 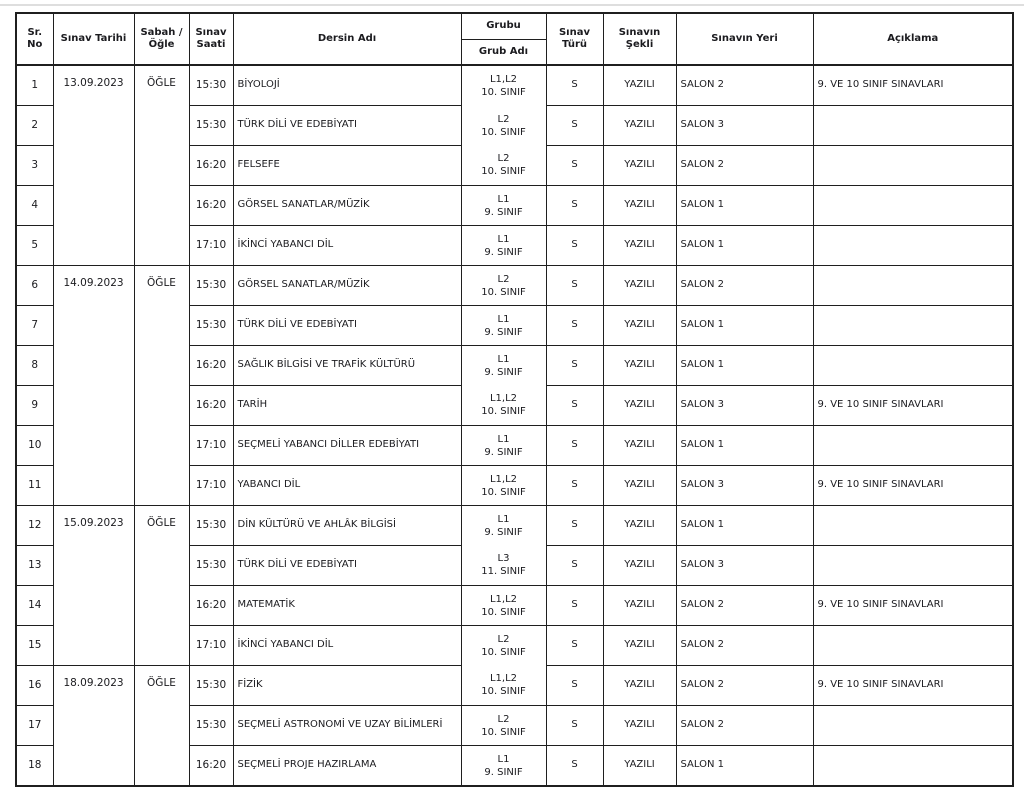 I want to click on cell-course-name: SEÇMELİ PROJE HAZIRLAMA, so click(x=347, y=766).